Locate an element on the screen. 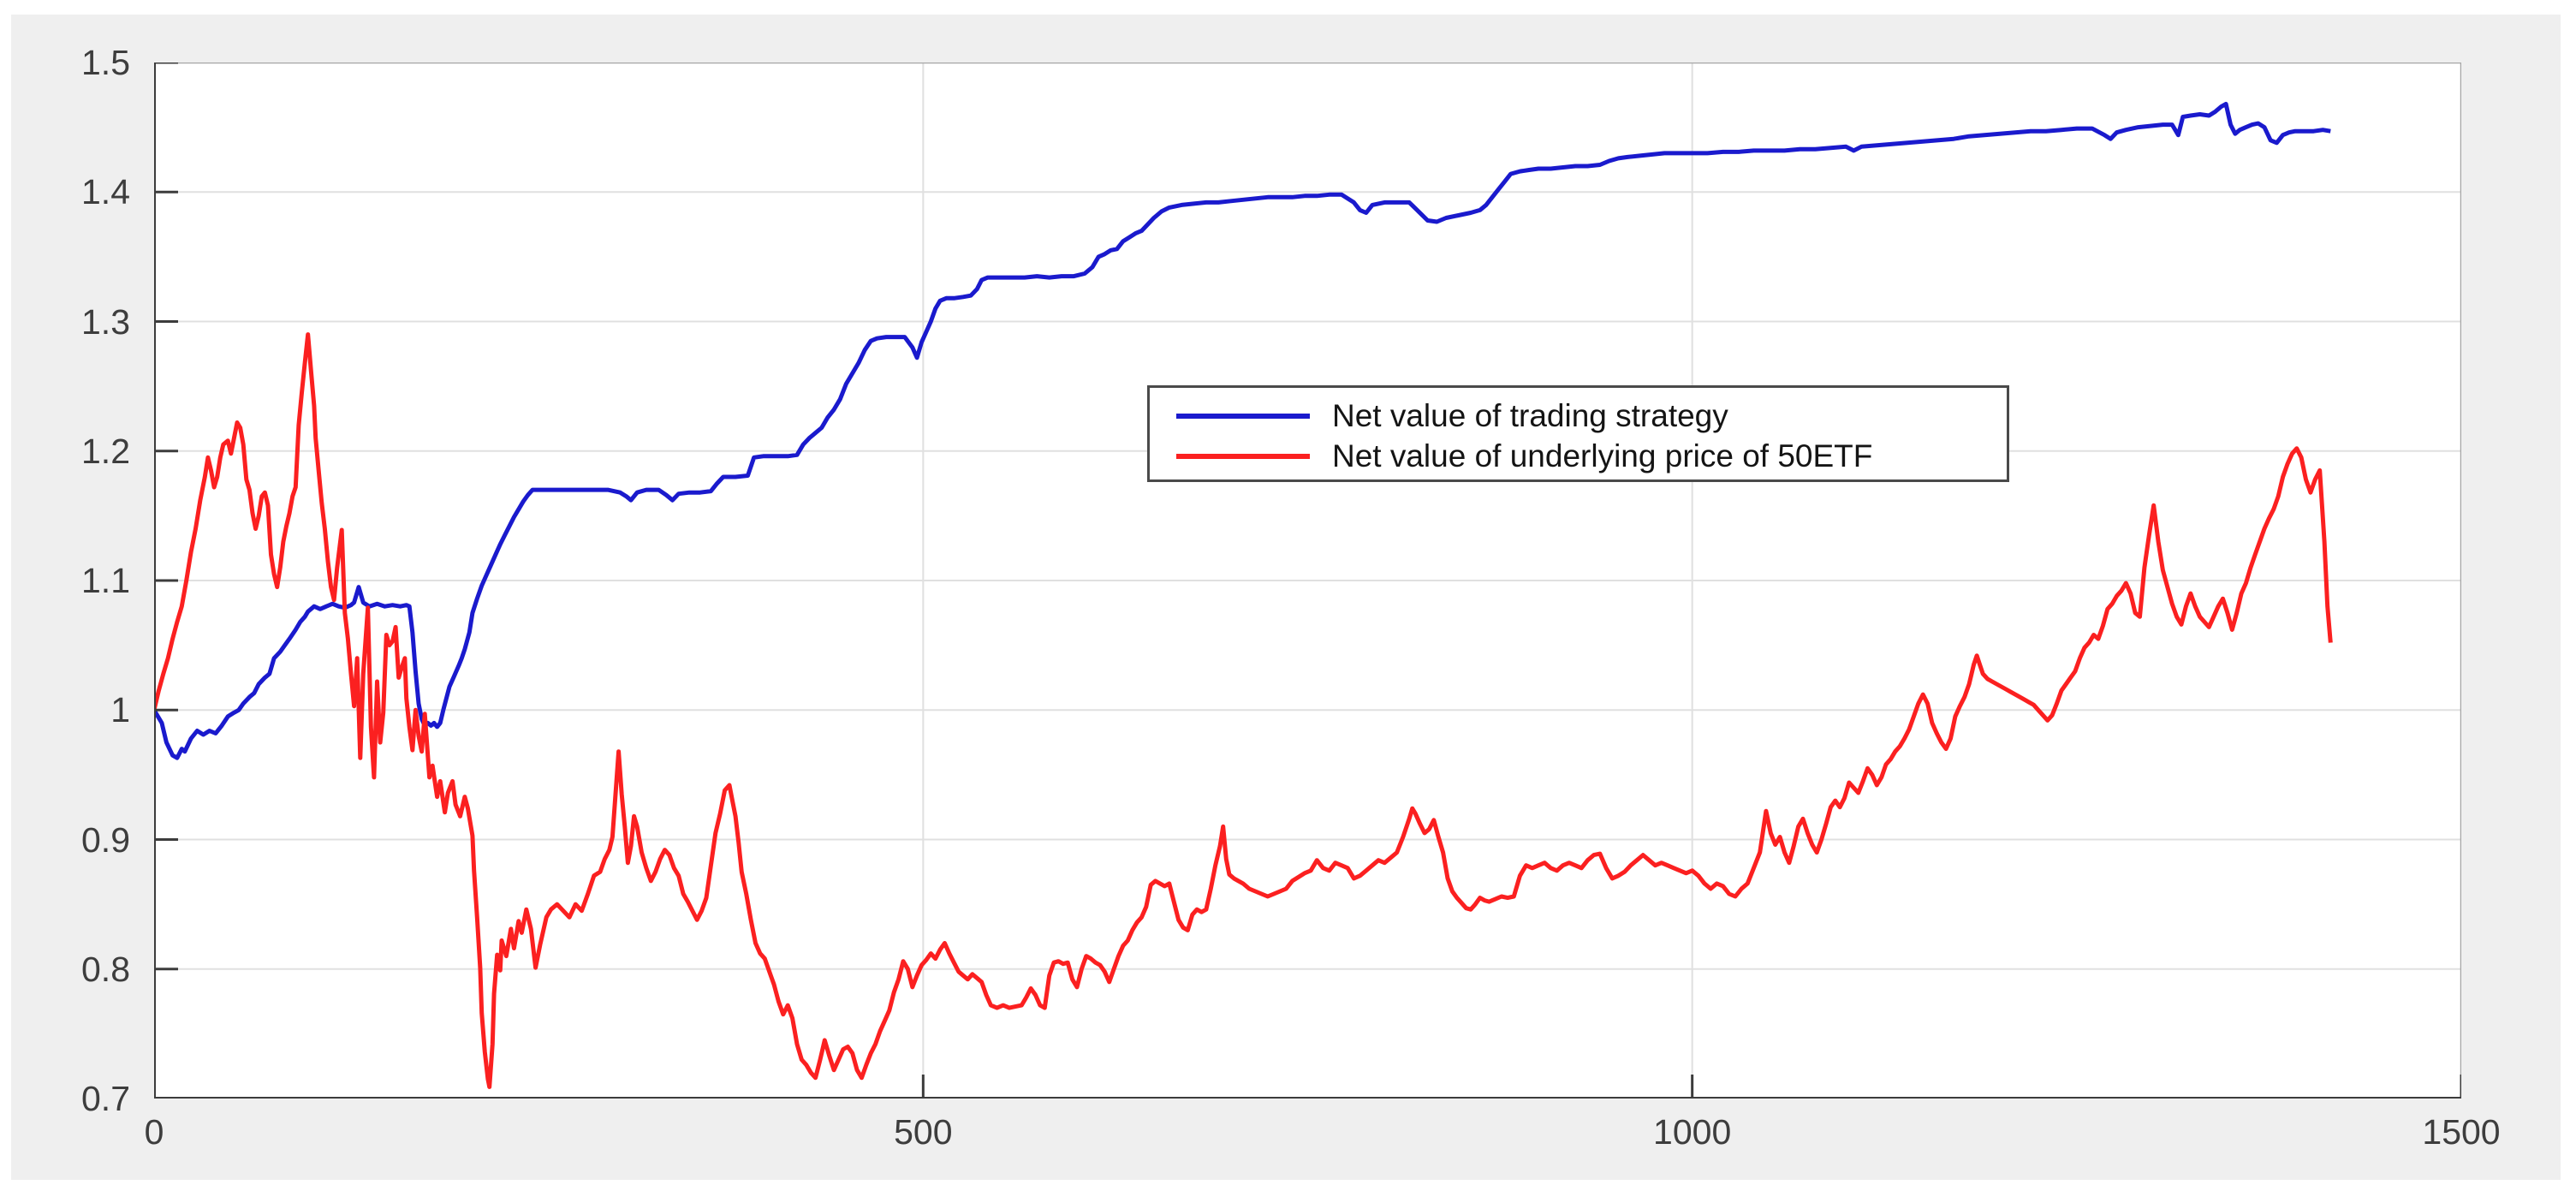 The height and width of the screenshot is (1191, 2576). legend-label-strategy: Net value of trading strategy is located at coordinates (1530, 415).